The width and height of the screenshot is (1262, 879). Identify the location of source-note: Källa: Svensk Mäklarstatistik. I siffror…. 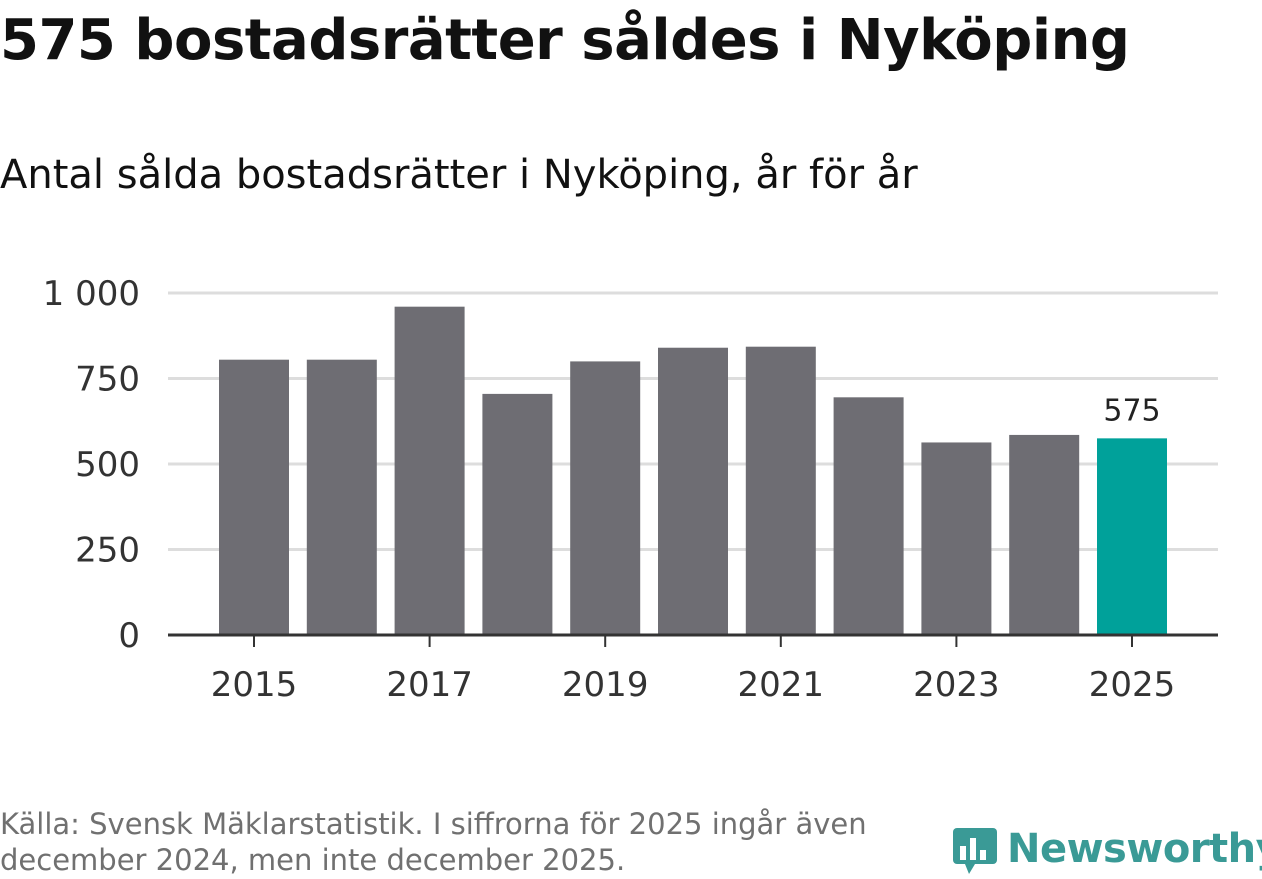
(433, 842).